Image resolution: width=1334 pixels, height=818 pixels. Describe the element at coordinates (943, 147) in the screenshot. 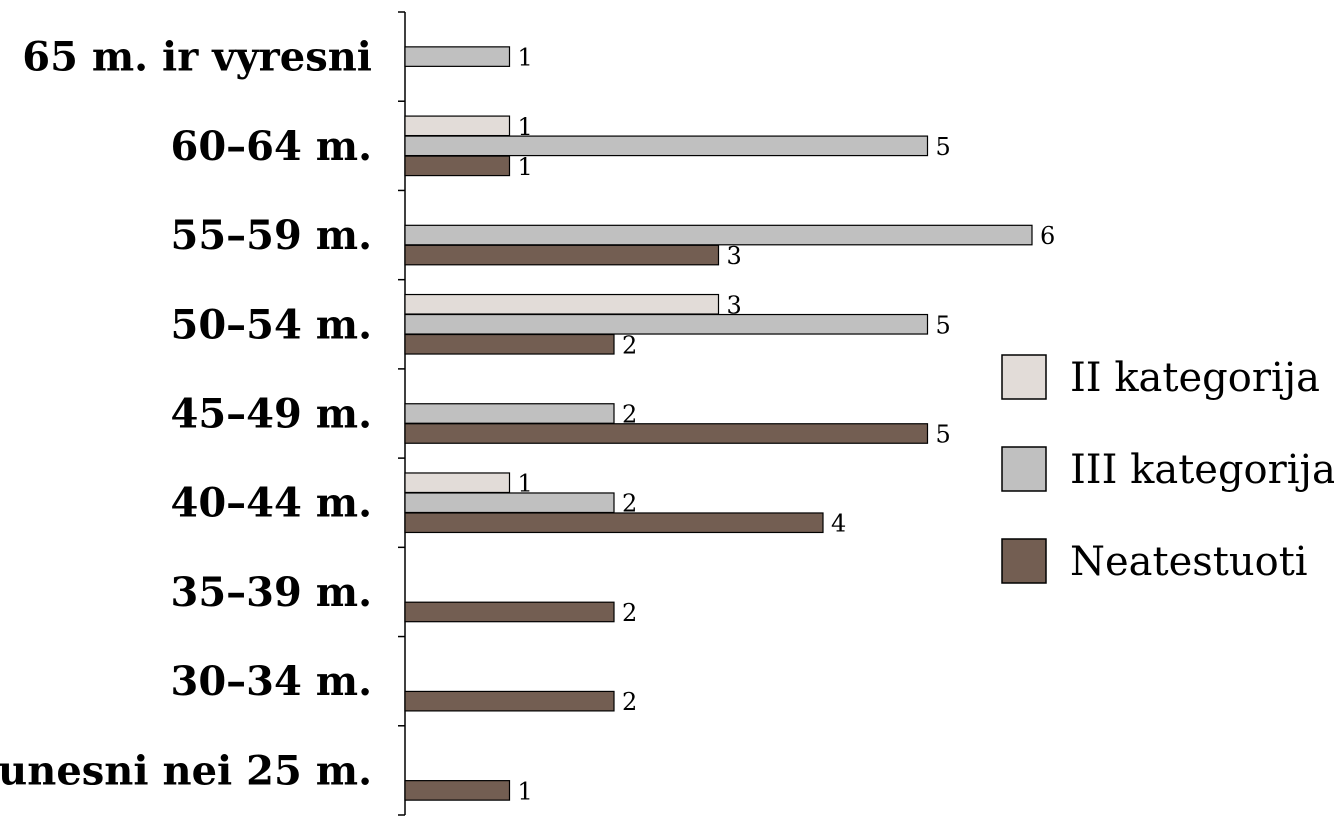

I see `data-label-iii-kategorija-60-64-m: 5` at that location.